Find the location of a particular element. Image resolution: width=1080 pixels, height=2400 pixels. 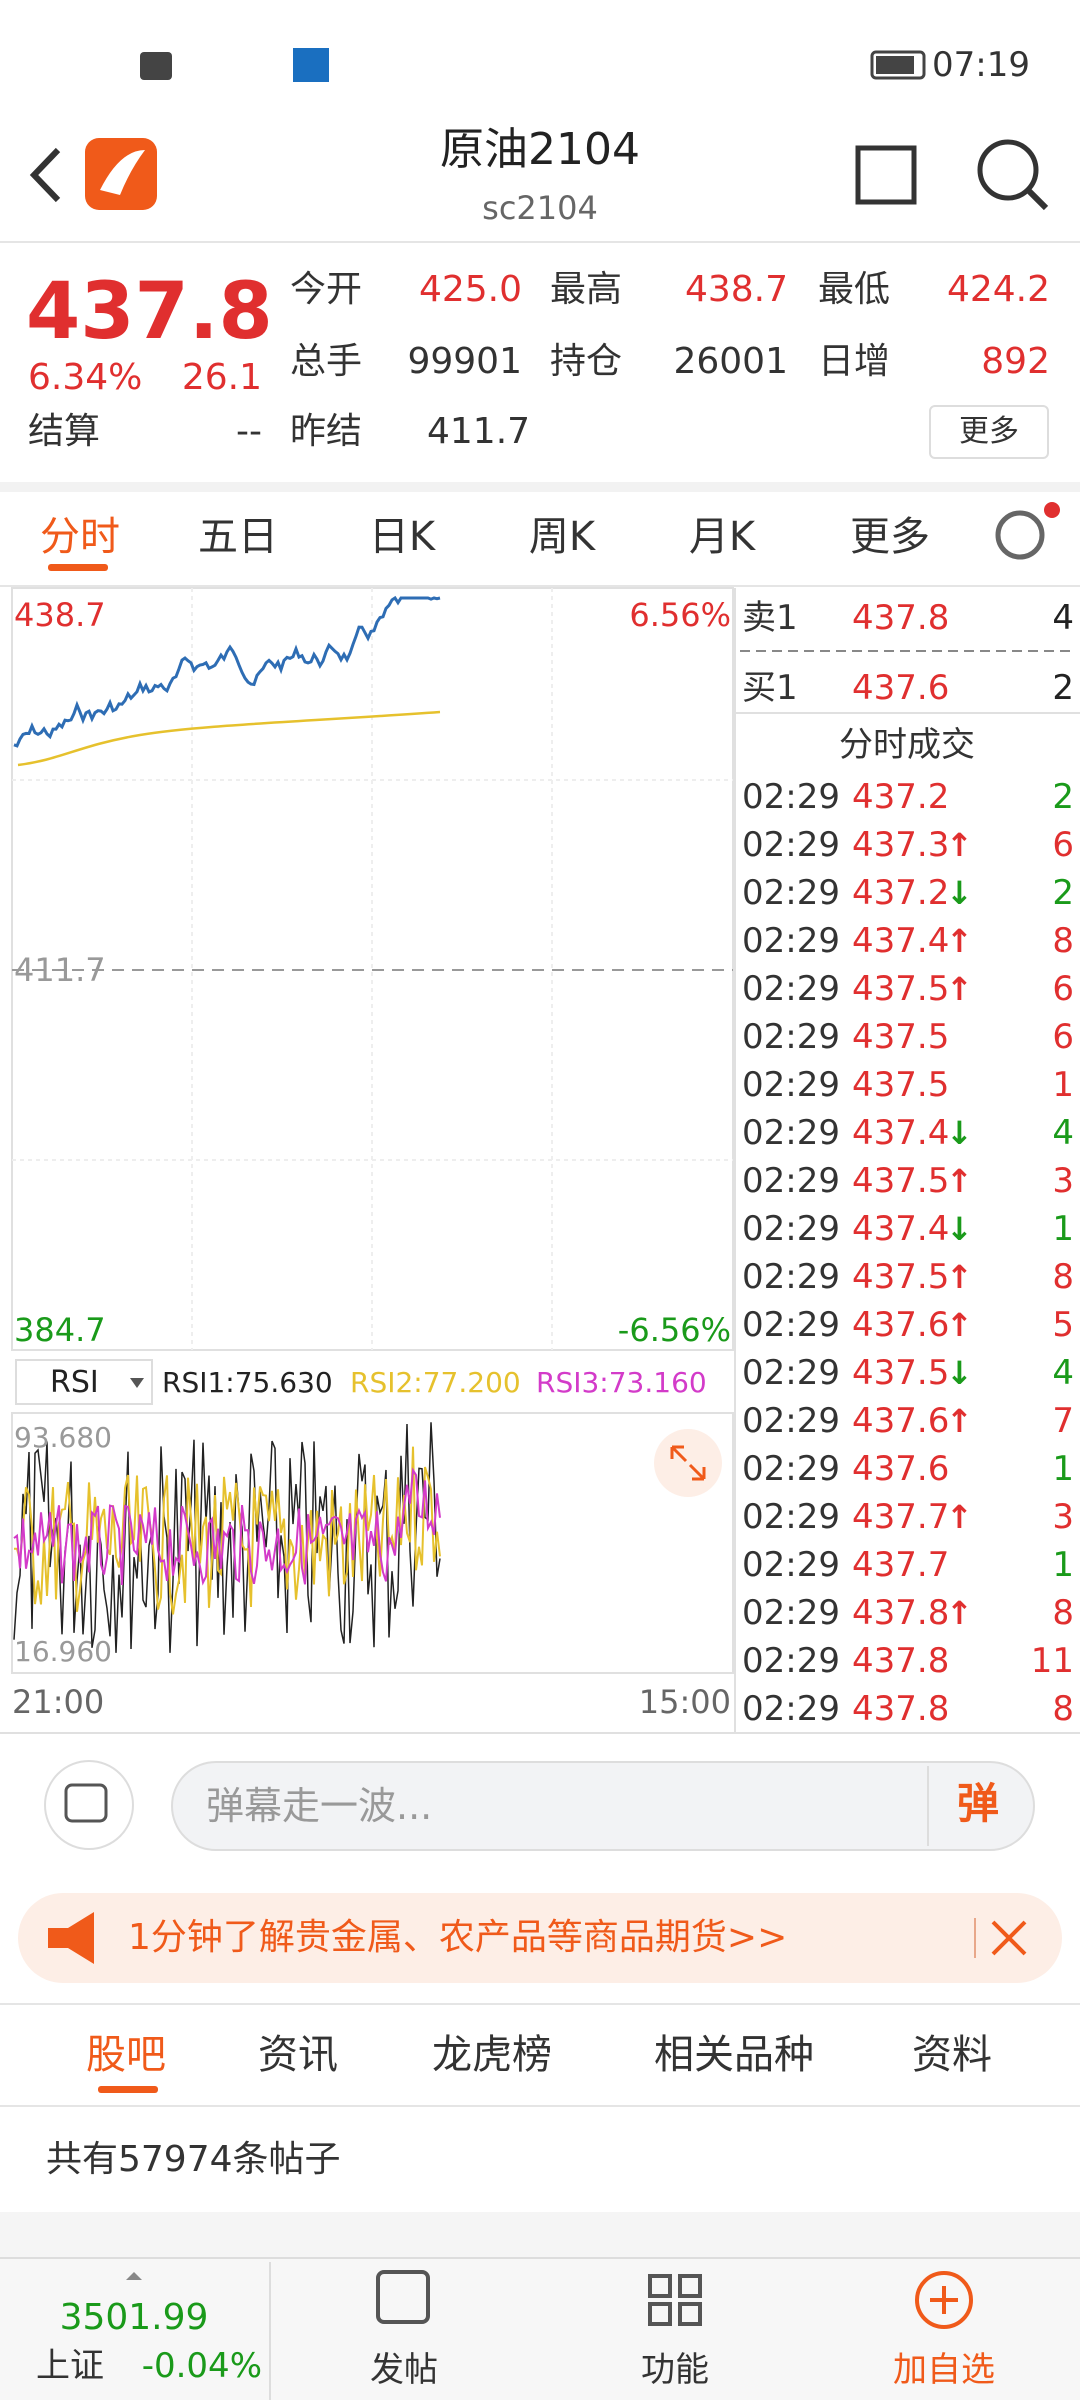

comment-input is located at coordinates (603, 1806).